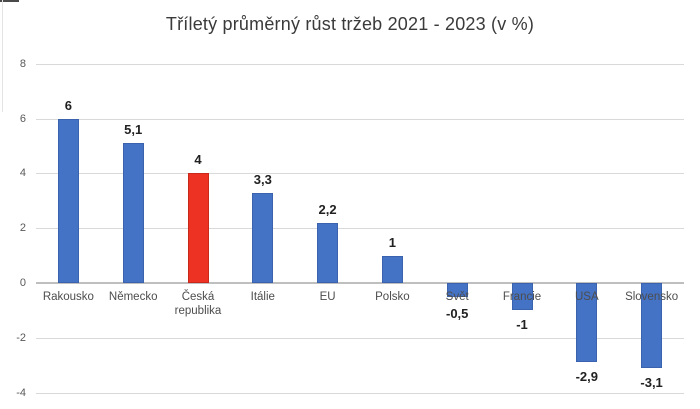 The width and height of the screenshot is (700, 409). What do you see at coordinates (133, 297) in the screenshot?
I see `x-axis-category-label: Německo` at bounding box center [133, 297].